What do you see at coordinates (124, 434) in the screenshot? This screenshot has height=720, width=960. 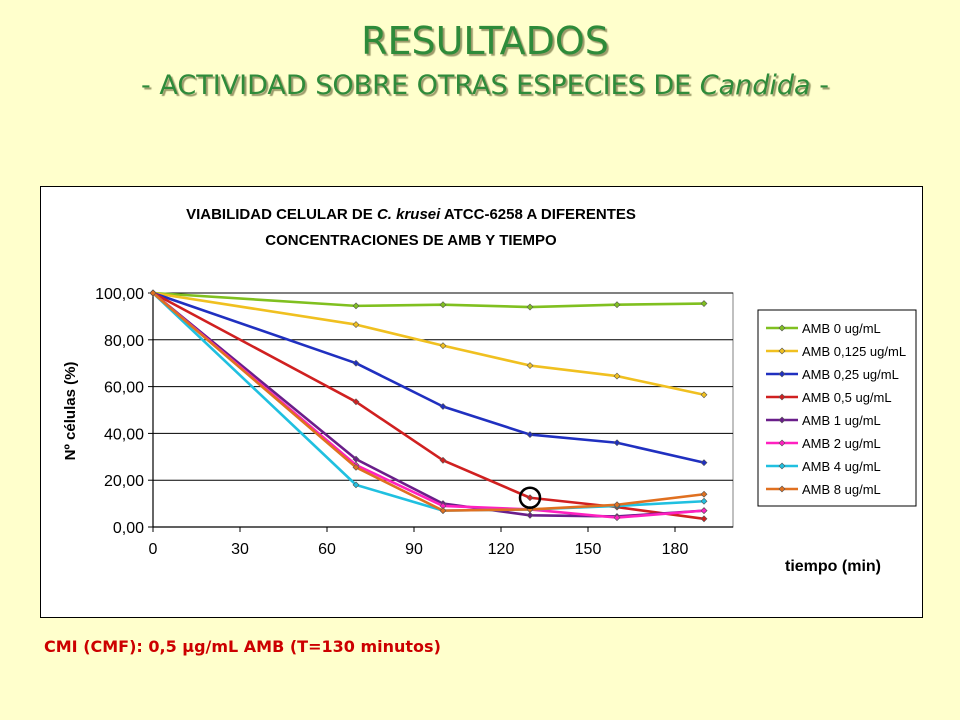 I see `y-tick-label: 40,00` at bounding box center [124, 434].